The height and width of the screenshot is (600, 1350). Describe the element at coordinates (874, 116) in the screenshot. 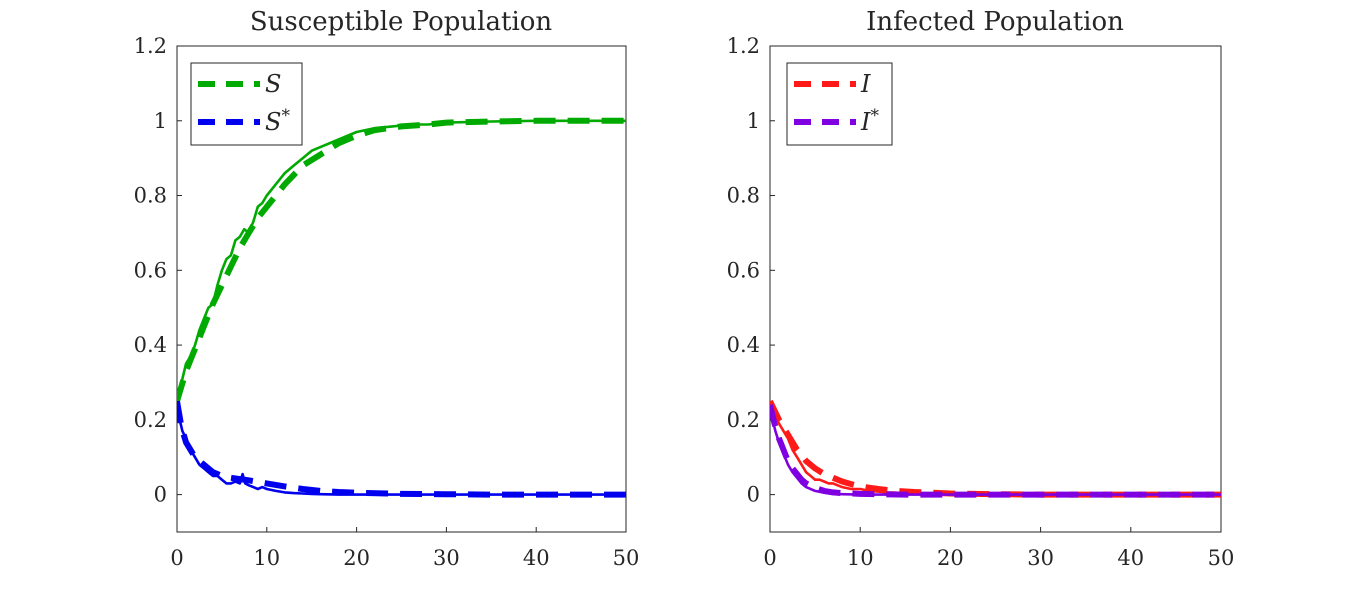

I see `legend-label-i-star-sup: *` at that location.